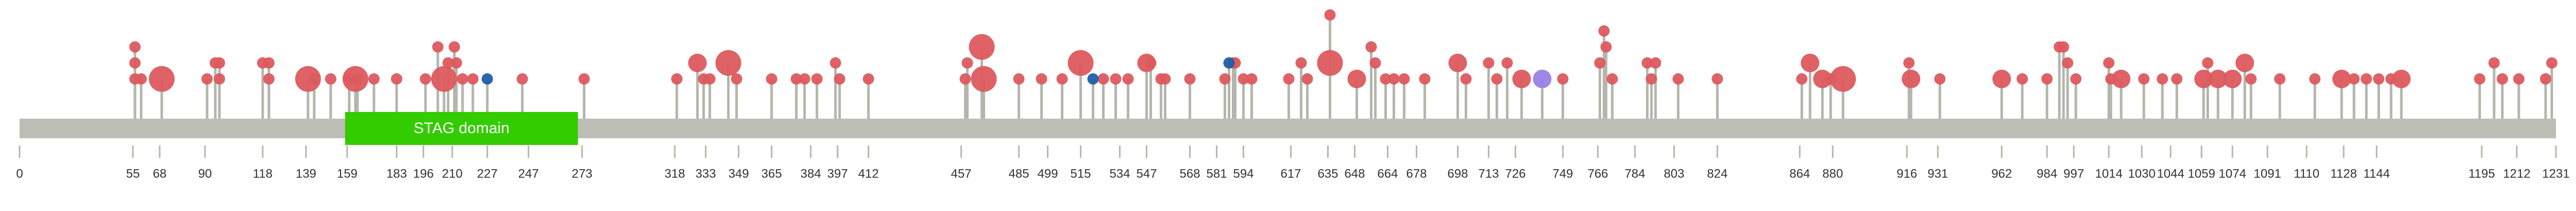 The height and width of the screenshot is (211, 2576). Describe the element at coordinates (529, 174) in the screenshot. I see `x-tick-label: 247` at that location.